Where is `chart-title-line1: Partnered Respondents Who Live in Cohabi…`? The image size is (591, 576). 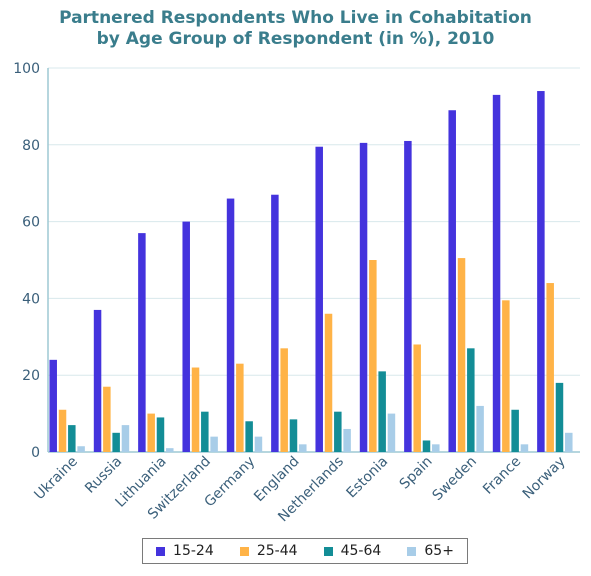
chart-title-line1: Partnered Respondents Who Live in Cohabi… is located at coordinates (295, 18).